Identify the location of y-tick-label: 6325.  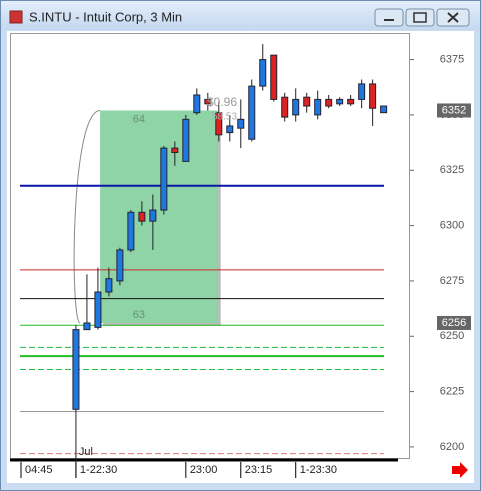
(452, 170).